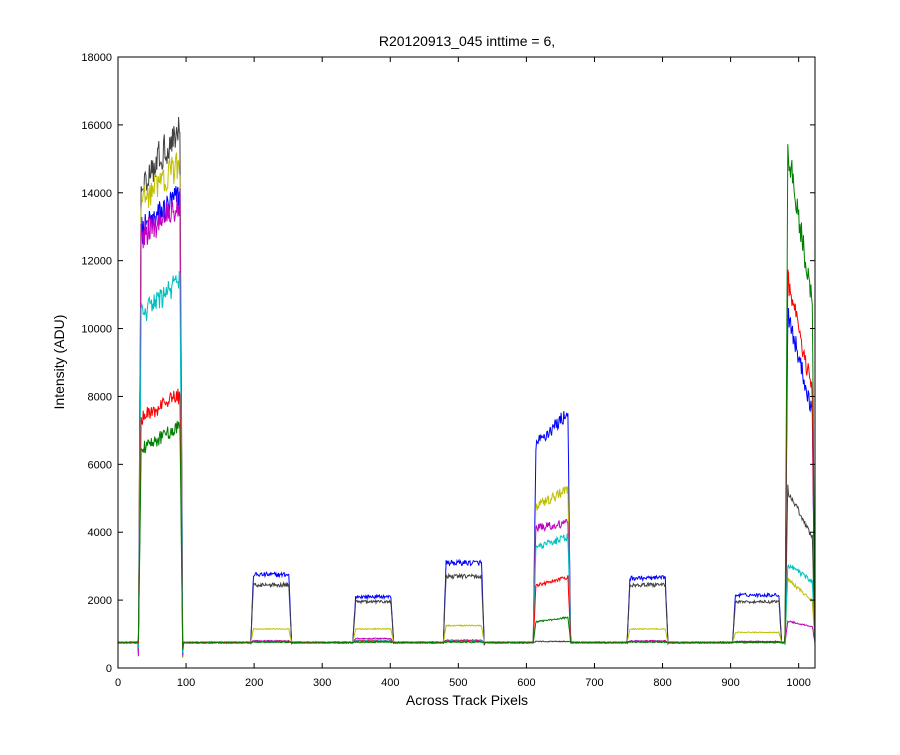 The width and height of the screenshot is (900, 755). Describe the element at coordinates (662, 683) in the screenshot. I see `x-tick-label: 800` at that location.